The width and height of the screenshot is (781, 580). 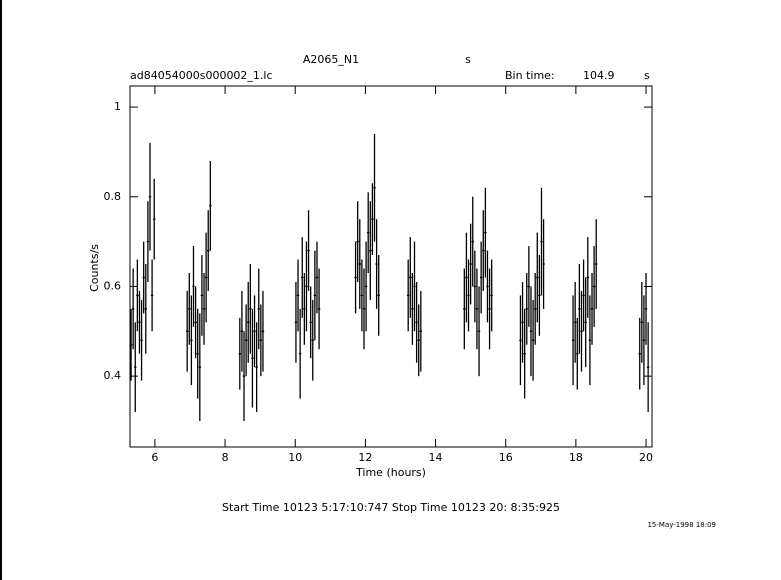 I want to click on chart-title: A2065_N1, so click(x=331, y=59).